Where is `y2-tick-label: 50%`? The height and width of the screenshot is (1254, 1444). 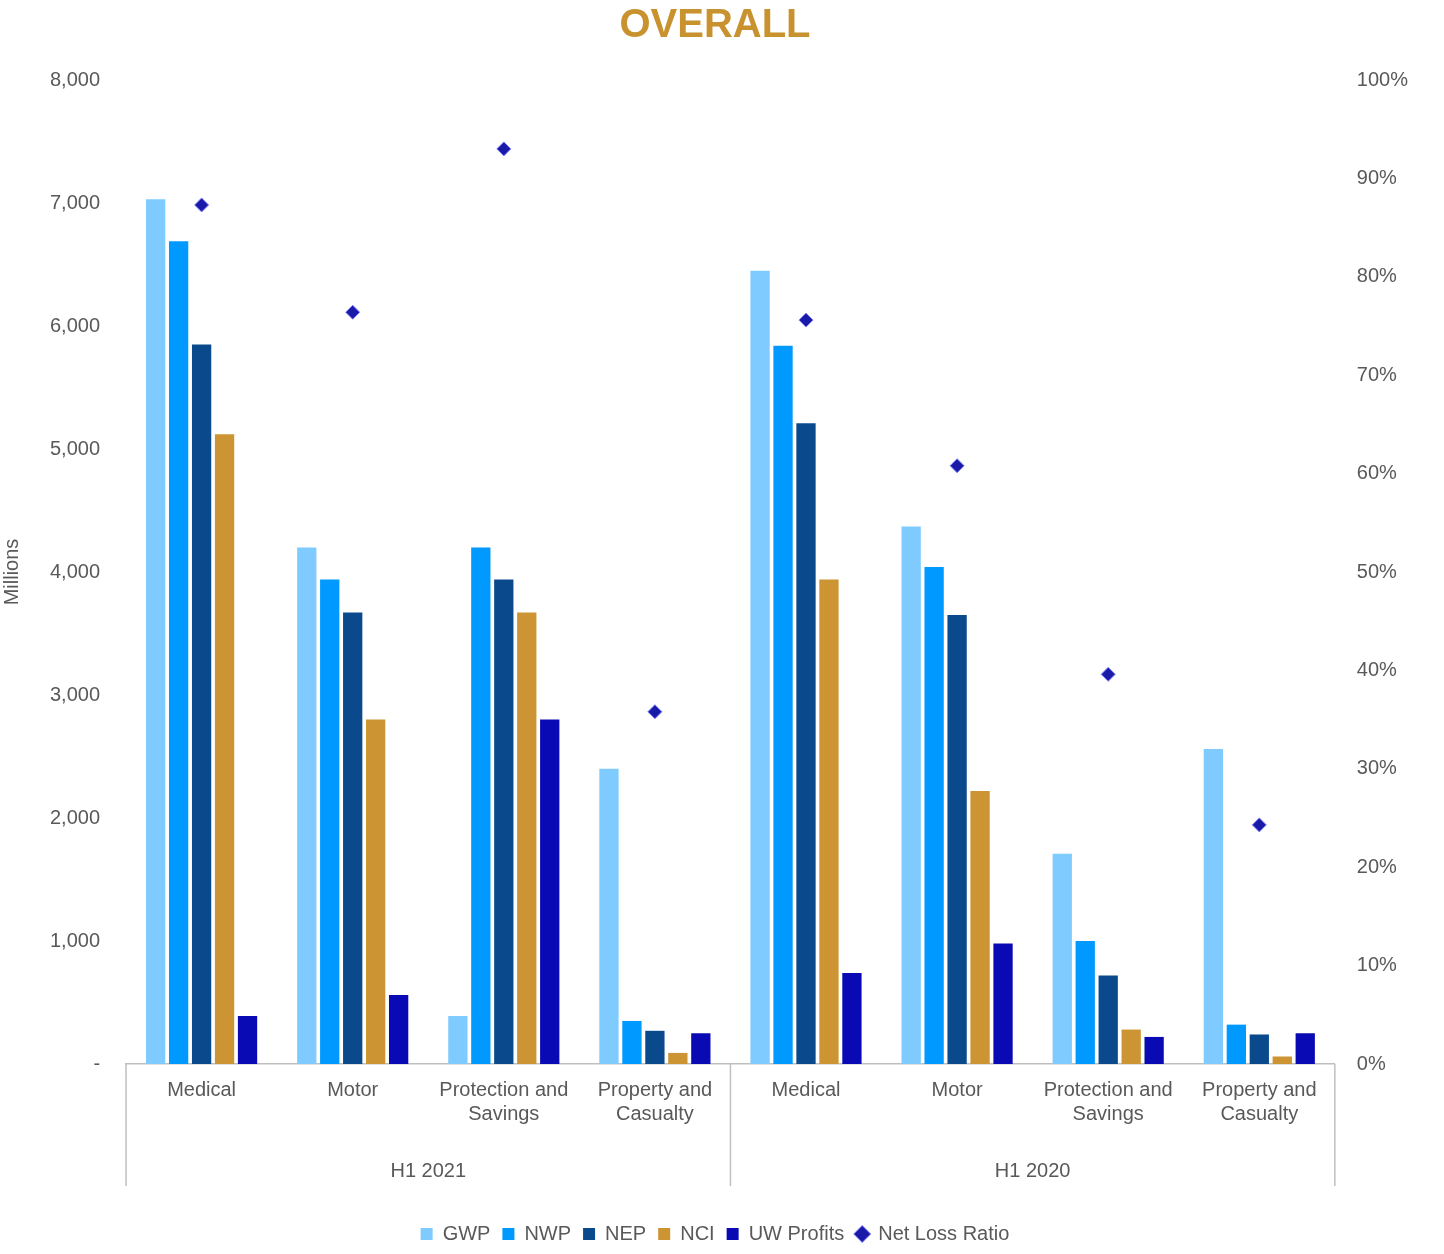
y2-tick-label: 50% is located at coordinates (1377, 570).